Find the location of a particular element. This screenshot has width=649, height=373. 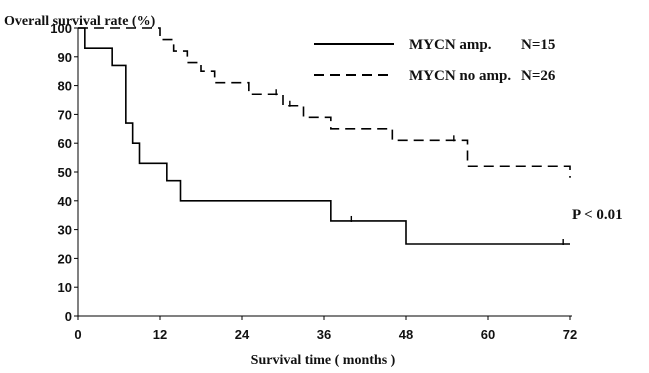

y-tick-label-30: 30 is located at coordinates (65, 230).